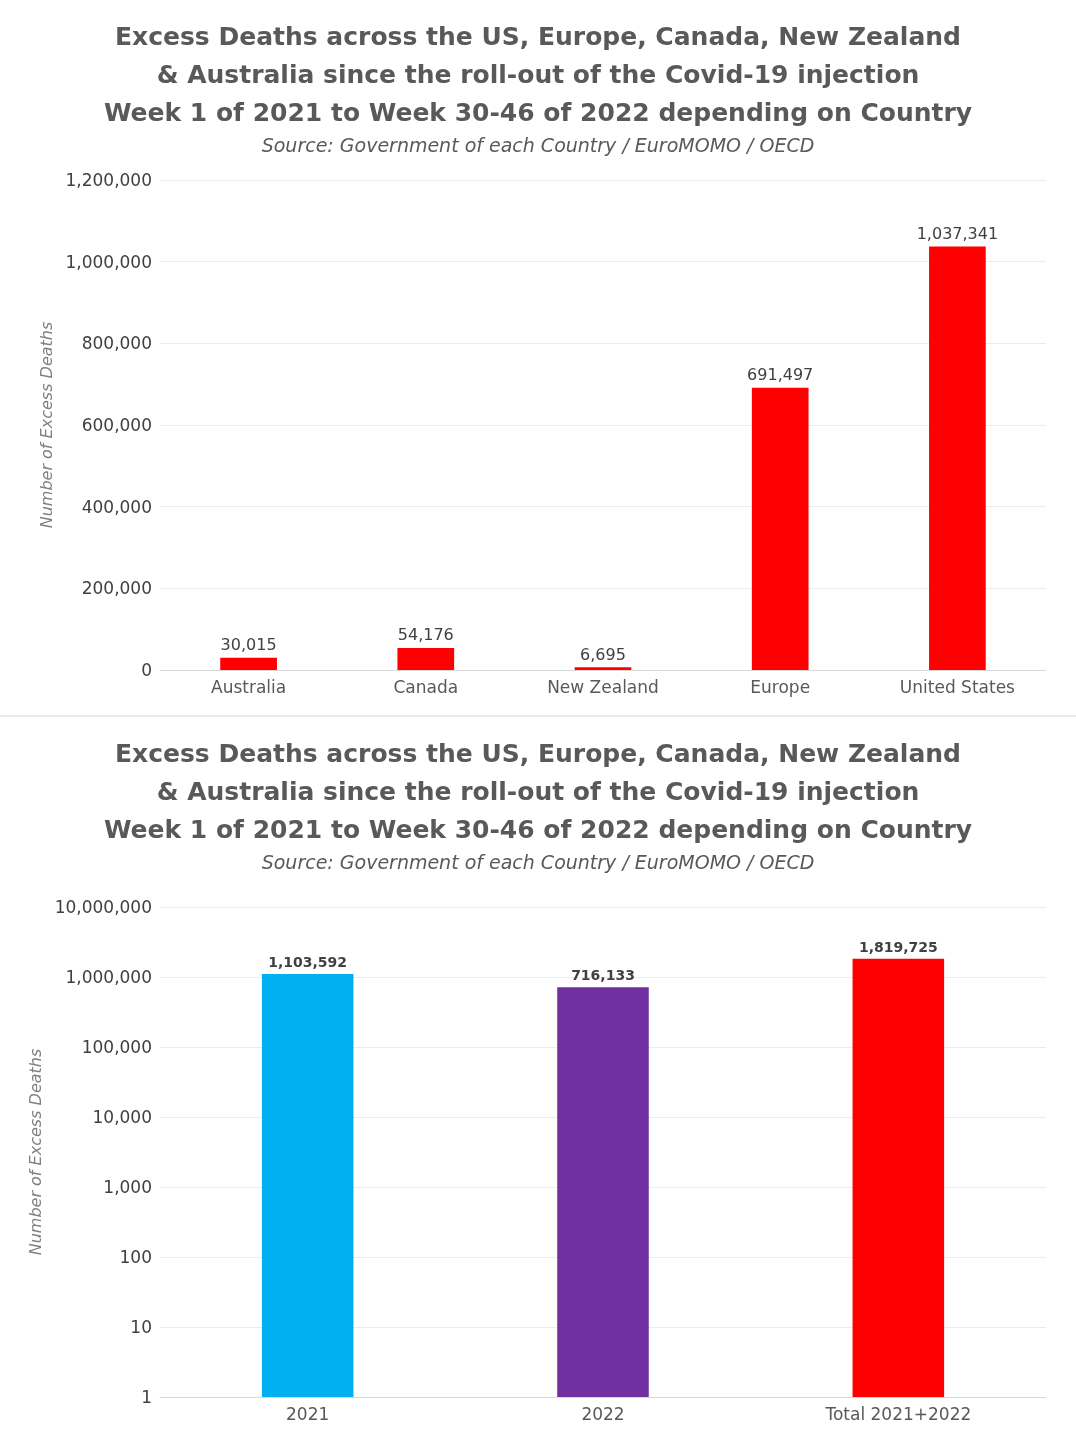 The width and height of the screenshot is (1076, 1437). What do you see at coordinates (146, 670) in the screenshot?
I see `y-tick-label: 0` at bounding box center [146, 670].